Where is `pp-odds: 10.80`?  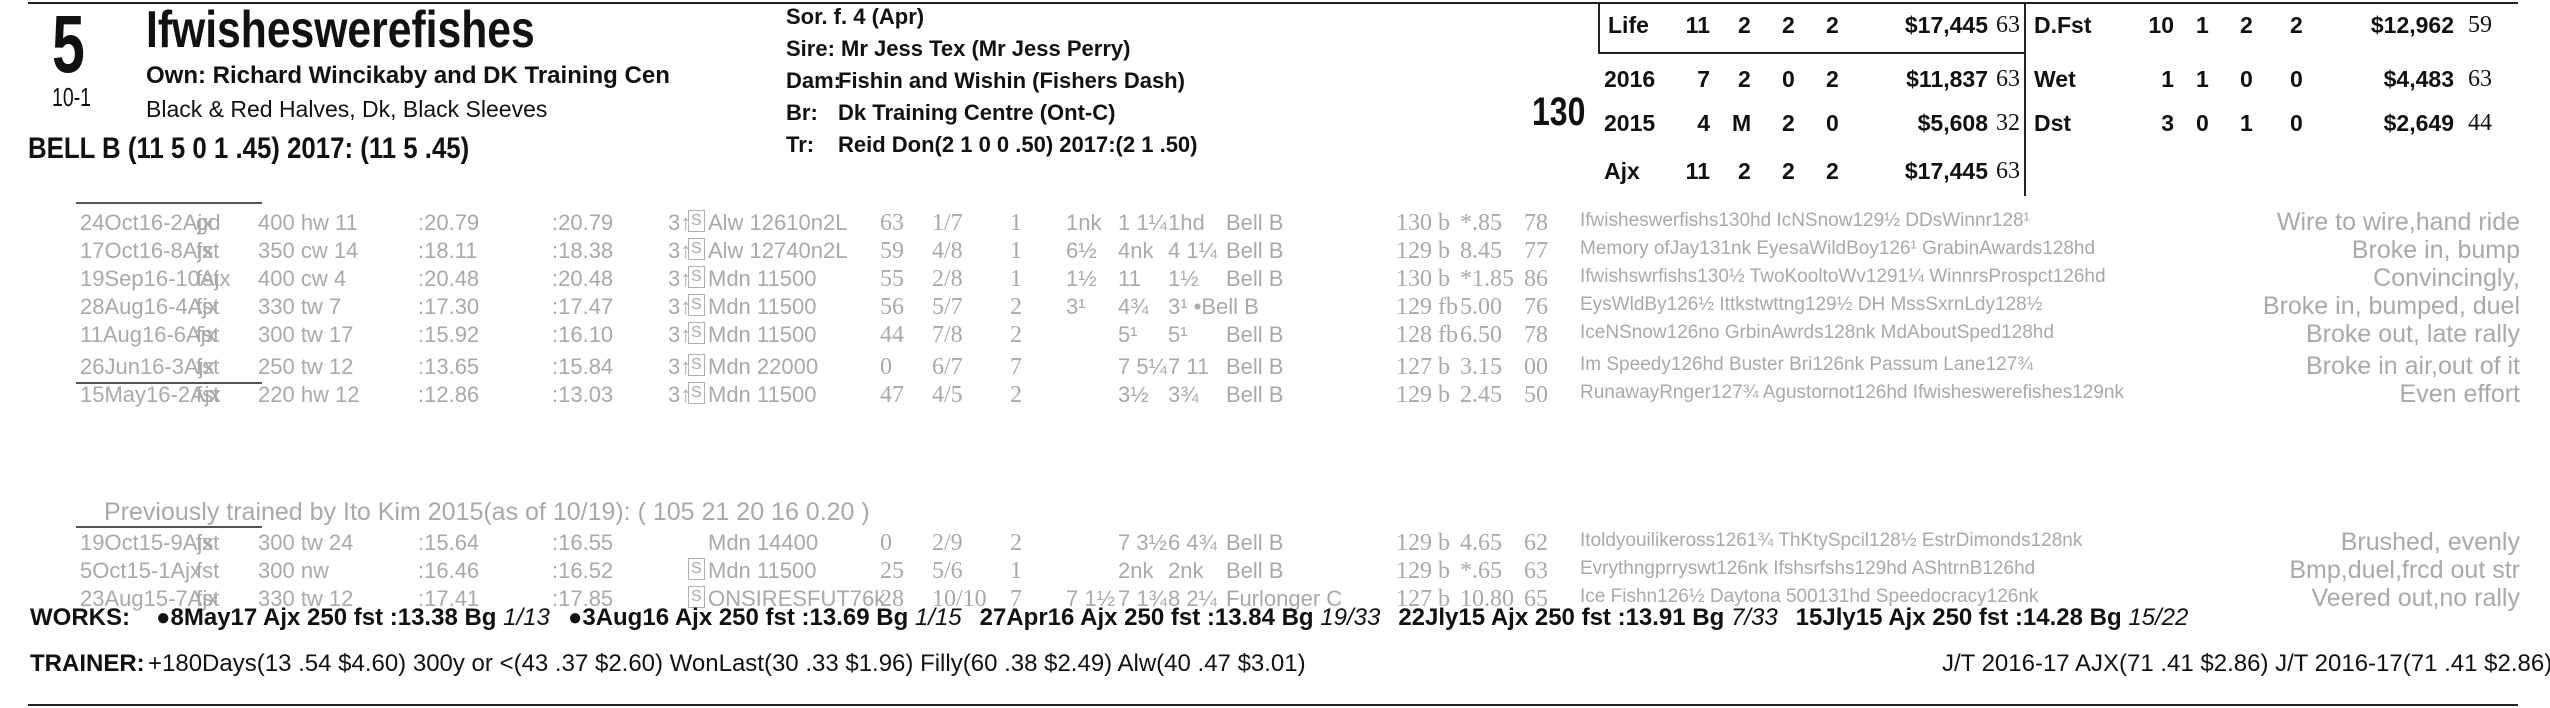 pp-odds: 10.80 is located at coordinates (1487, 599).